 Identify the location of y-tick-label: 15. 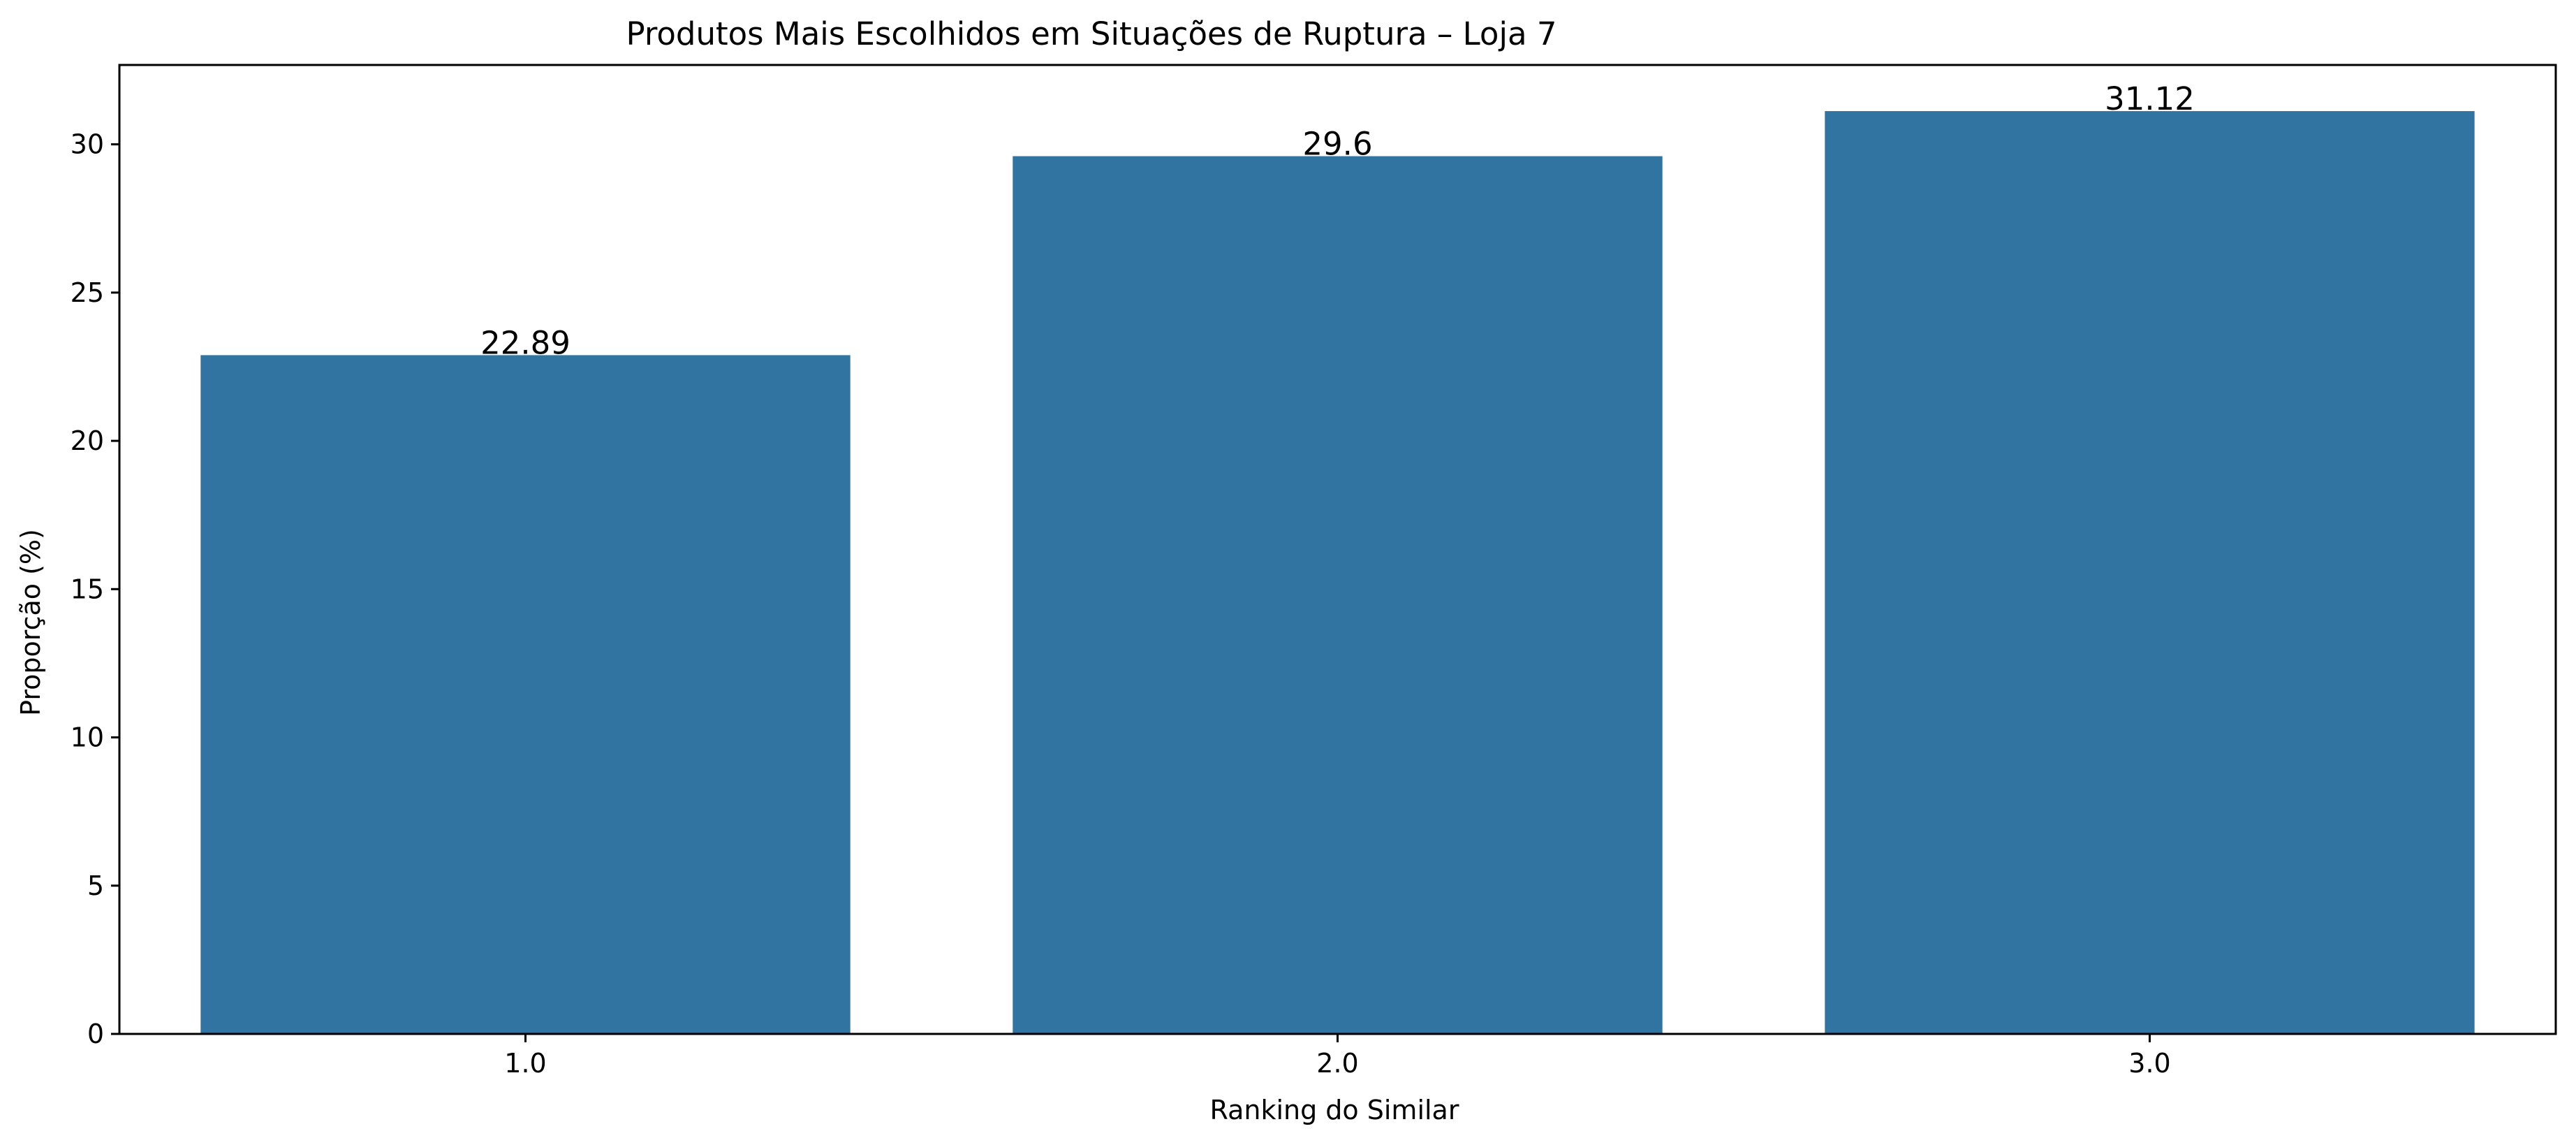
(87, 589).